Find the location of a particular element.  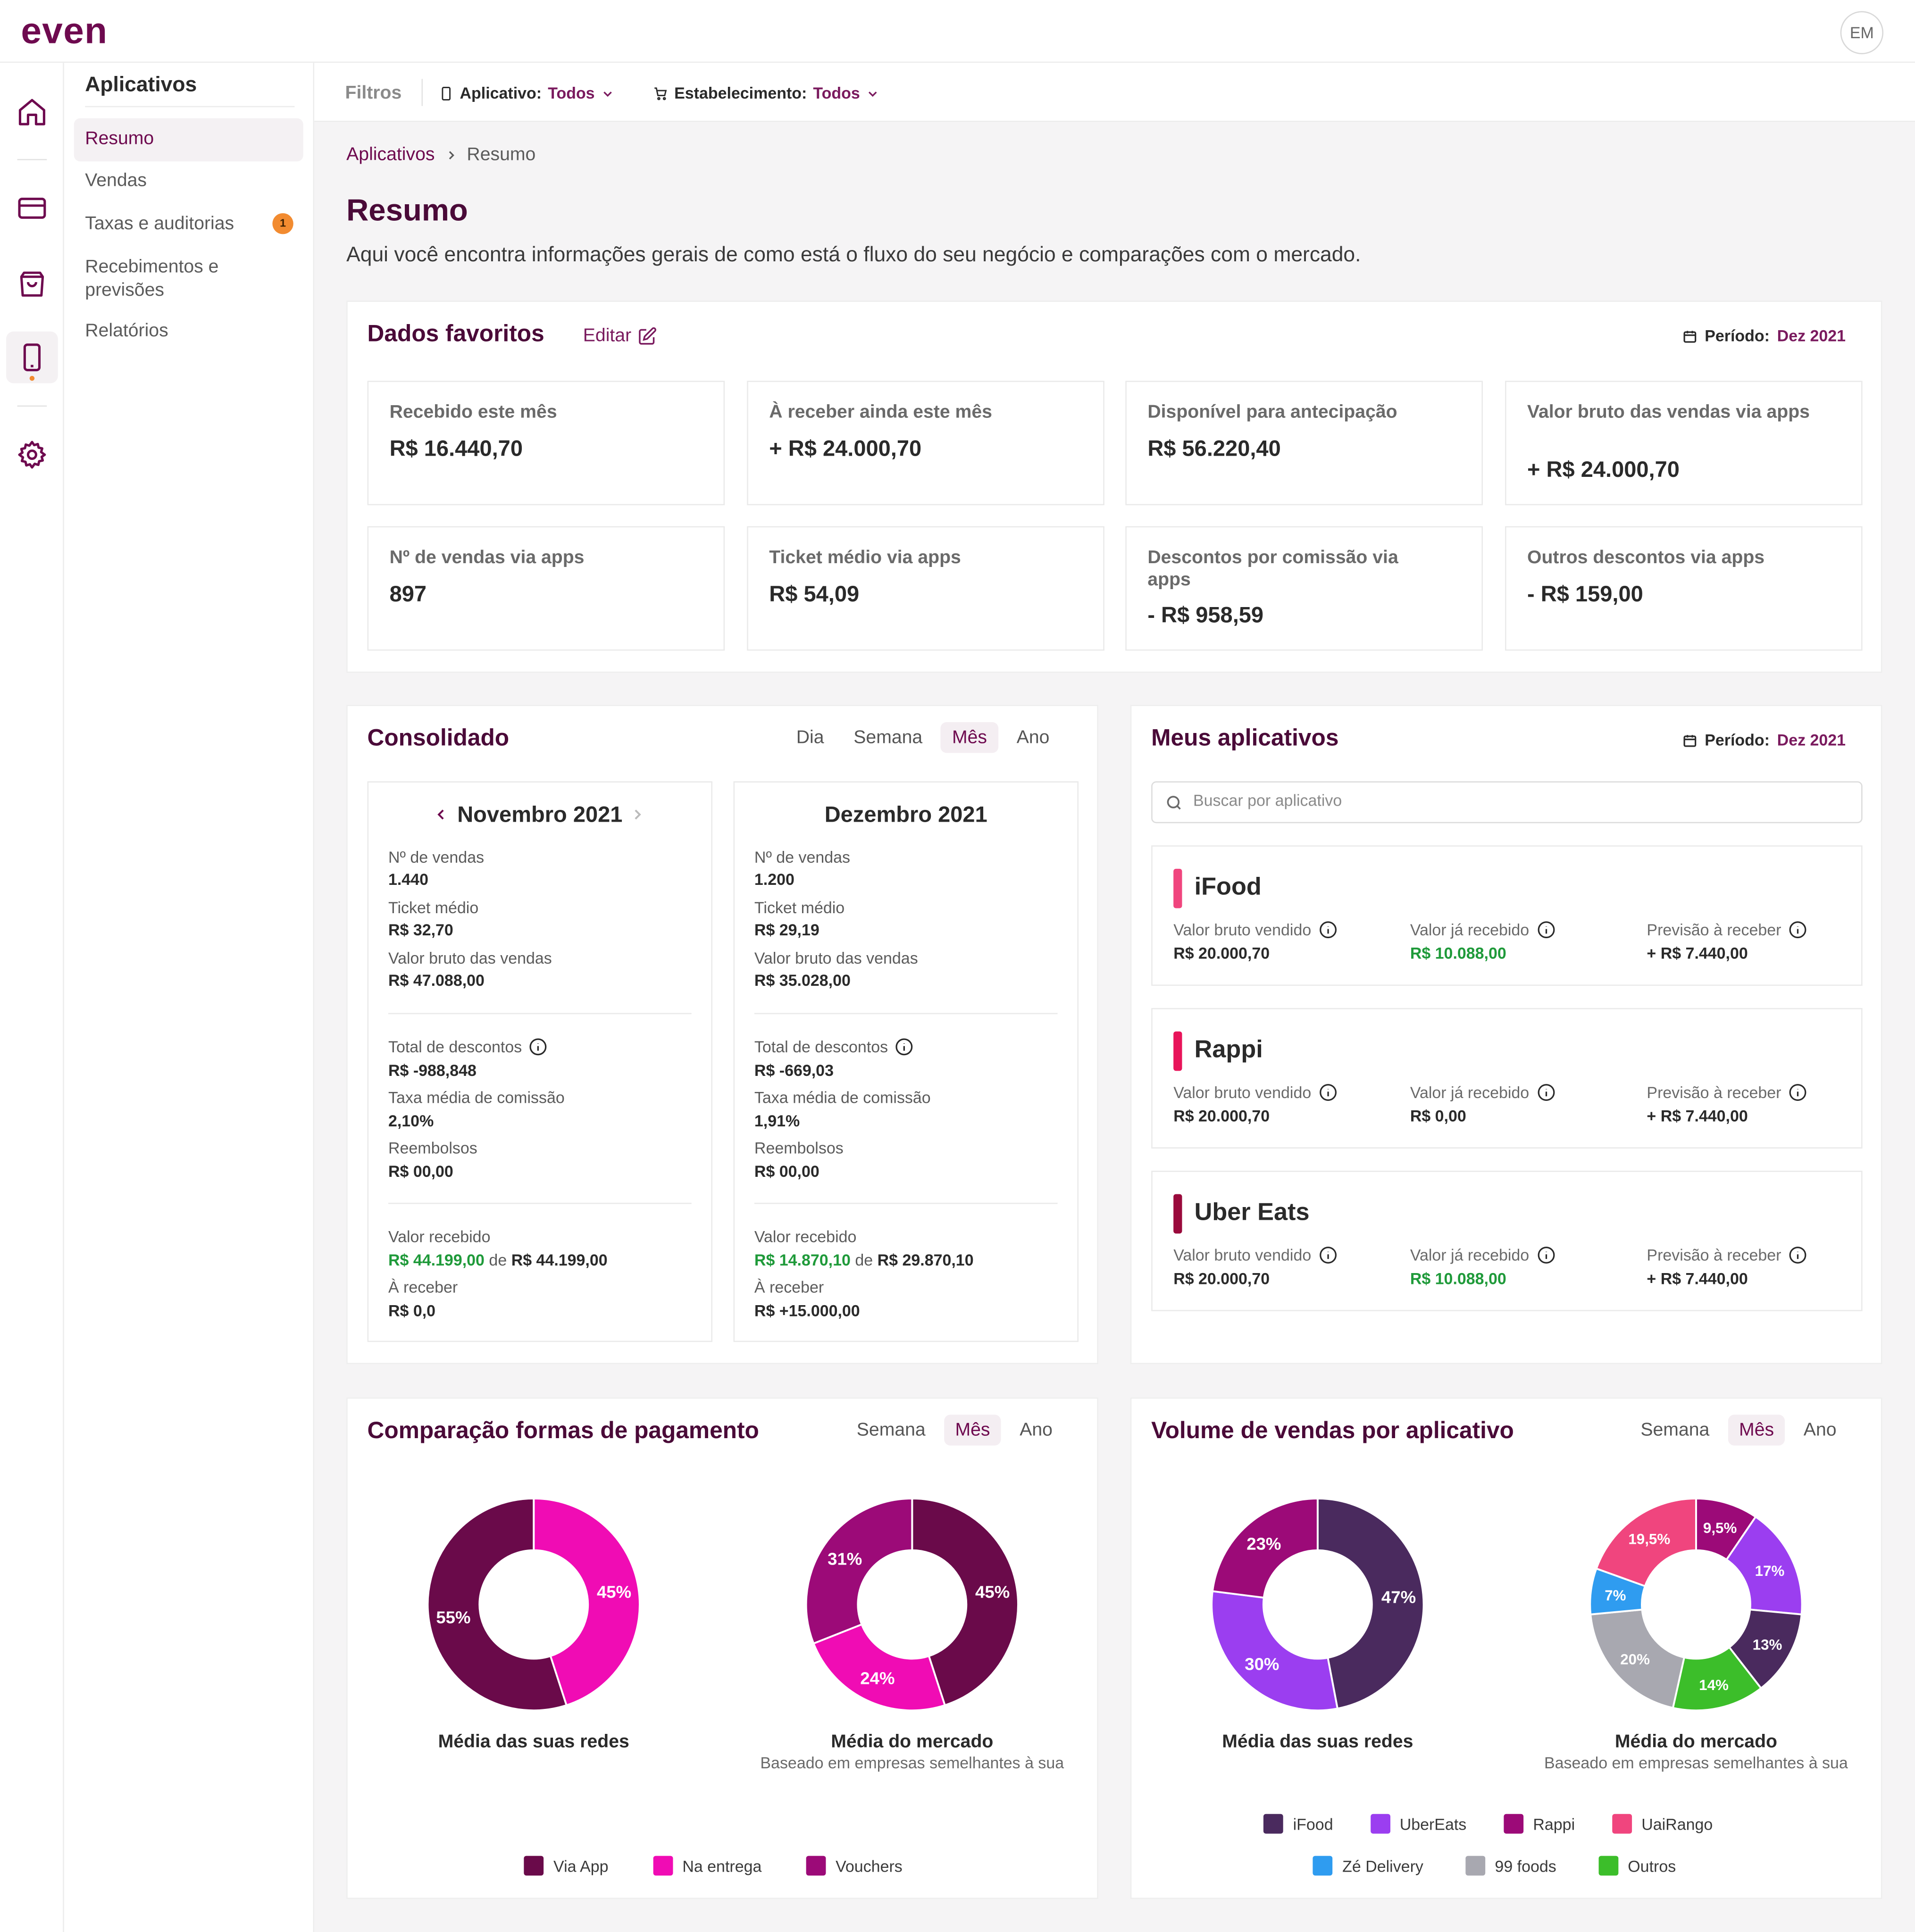

sidebar-item-label: Recebimentos e previsões is located at coordinates (152, 278).